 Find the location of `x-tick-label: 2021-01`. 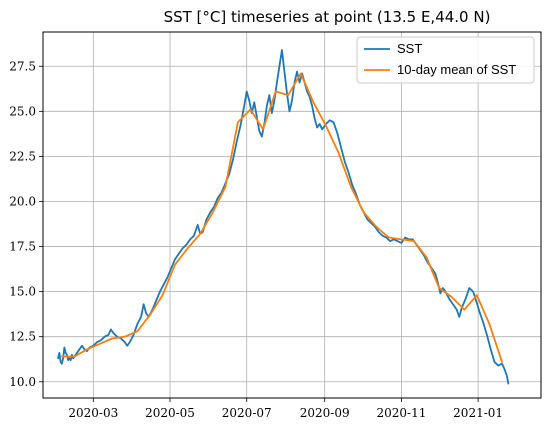

x-tick-label: 2021-01 is located at coordinates (478, 413).